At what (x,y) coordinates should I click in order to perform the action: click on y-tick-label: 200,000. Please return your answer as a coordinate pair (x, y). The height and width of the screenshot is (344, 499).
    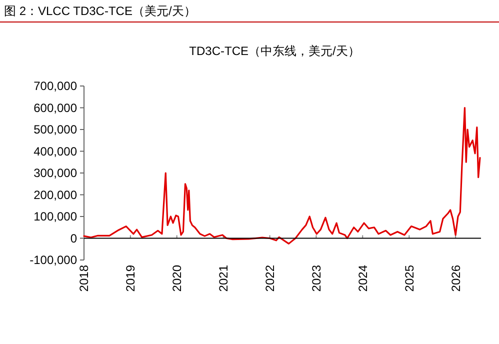
    Looking at the image, I should click on (56, 195).